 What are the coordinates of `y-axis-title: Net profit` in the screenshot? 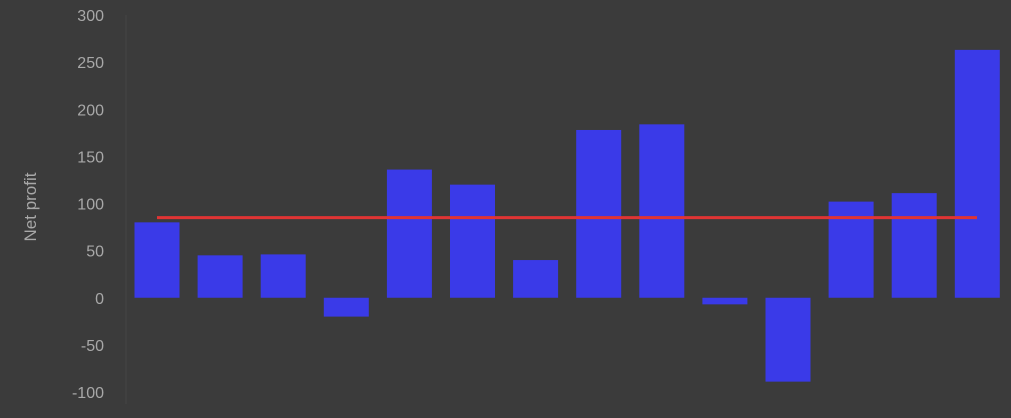 It's located at (30, 206).